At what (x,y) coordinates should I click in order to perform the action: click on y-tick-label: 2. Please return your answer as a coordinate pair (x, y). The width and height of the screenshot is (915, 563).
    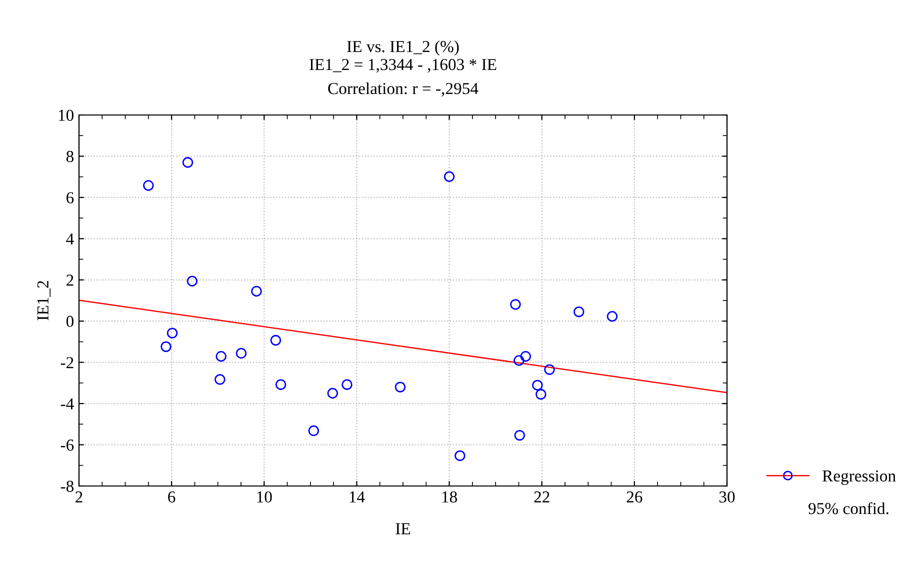
    Looking at the image, I should click on (70, 280).